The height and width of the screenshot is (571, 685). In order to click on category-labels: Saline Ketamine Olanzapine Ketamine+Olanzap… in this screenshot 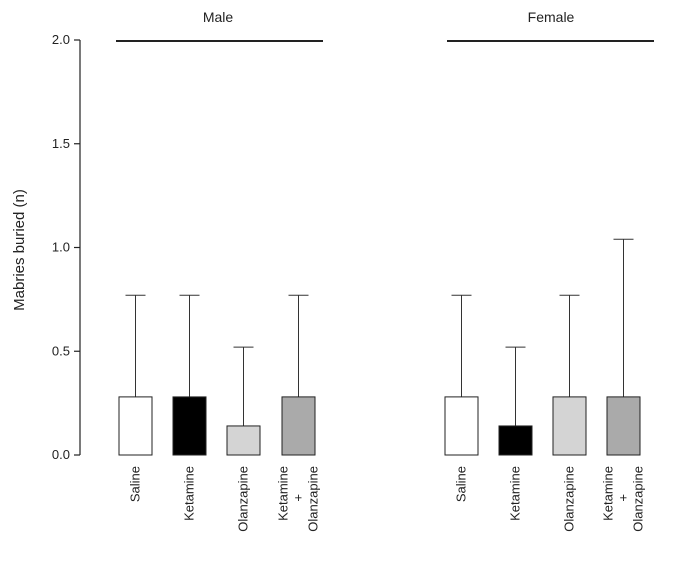, I will do `click(387, 499)`.